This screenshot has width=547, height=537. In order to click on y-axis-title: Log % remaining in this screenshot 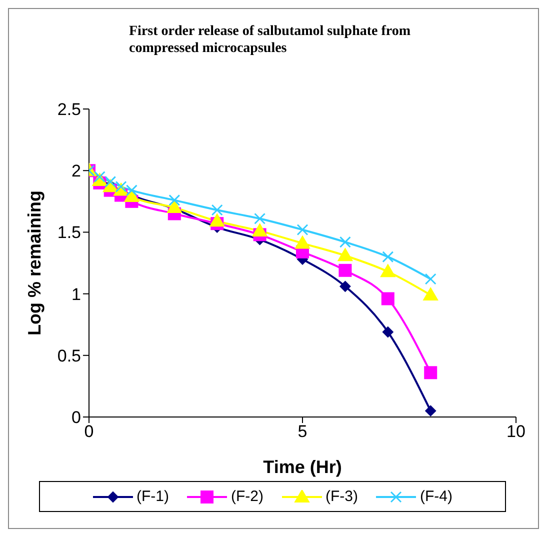, I will do `click(34, 263)`.